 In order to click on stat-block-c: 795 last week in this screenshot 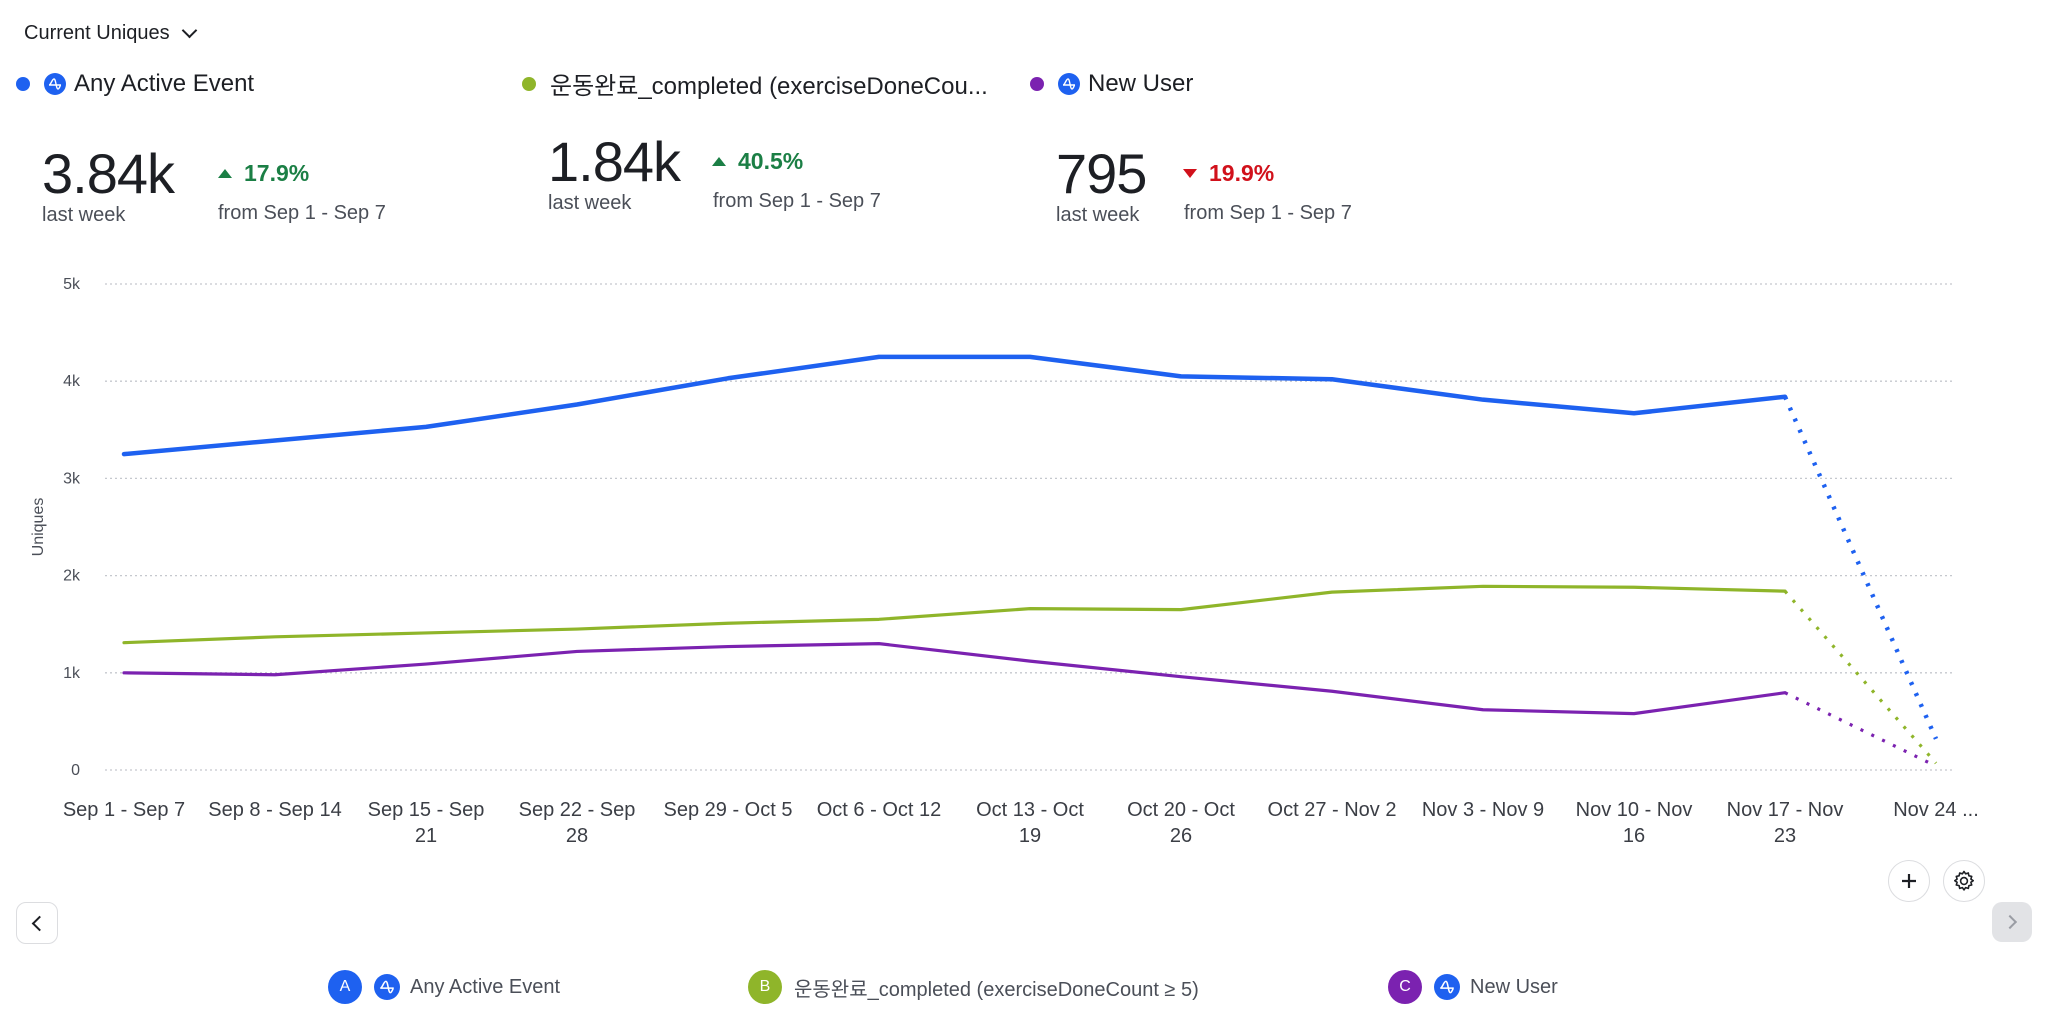, I will do `click(1101, 184)`.